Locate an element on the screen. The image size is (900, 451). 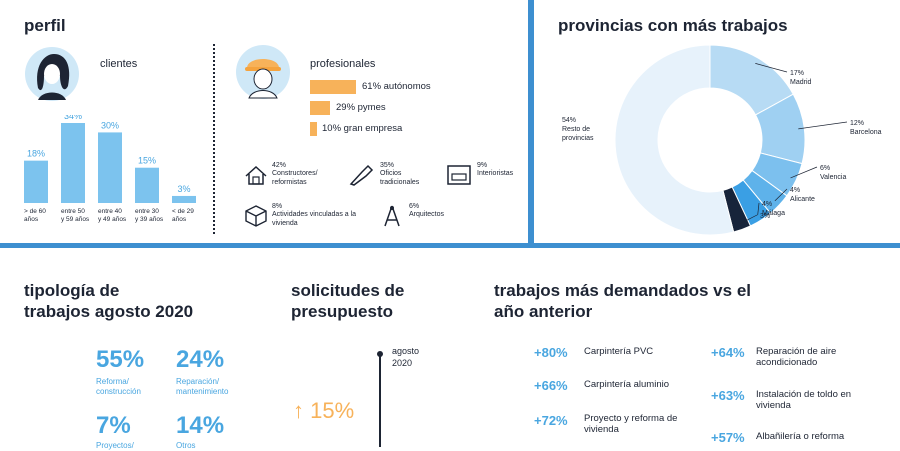
solicitudes-period-2: 2020 is located at coordinates (402, 363).